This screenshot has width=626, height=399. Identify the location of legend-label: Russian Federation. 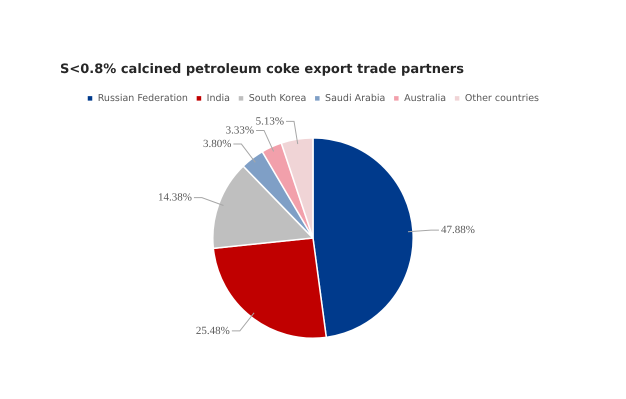
(143, 98).